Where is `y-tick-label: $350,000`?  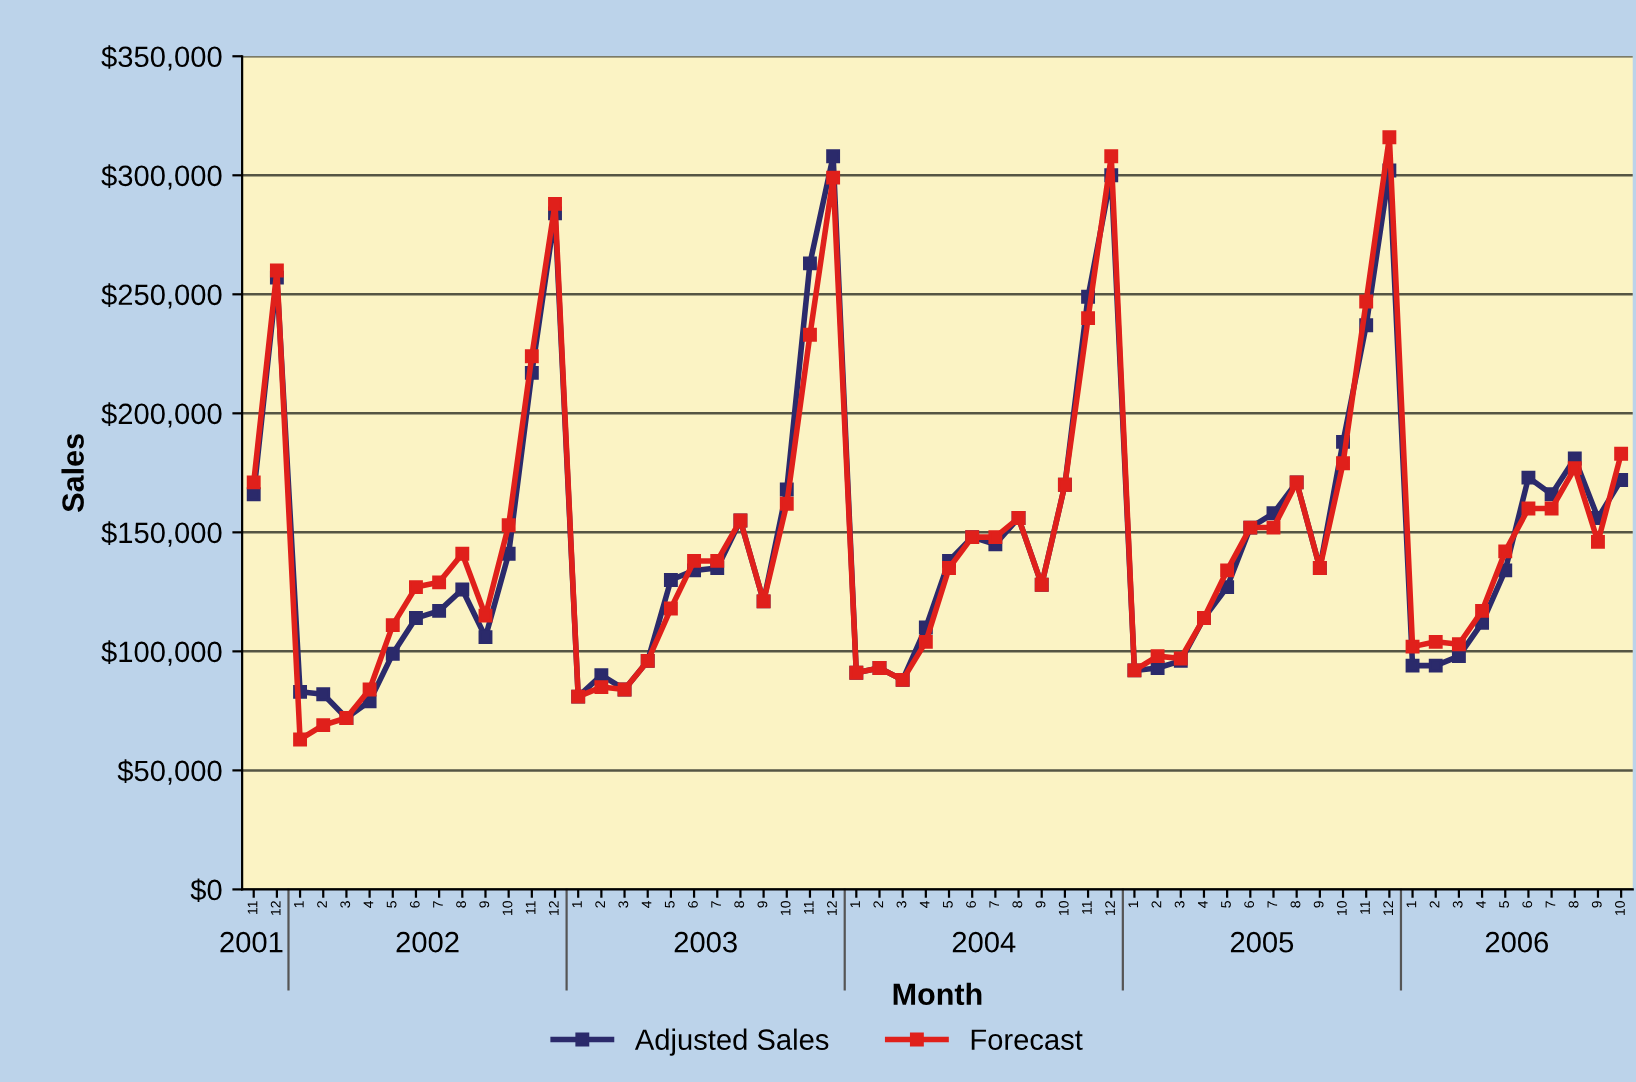
y-tick-label: $350,000 is located at coordinates (161, 58).